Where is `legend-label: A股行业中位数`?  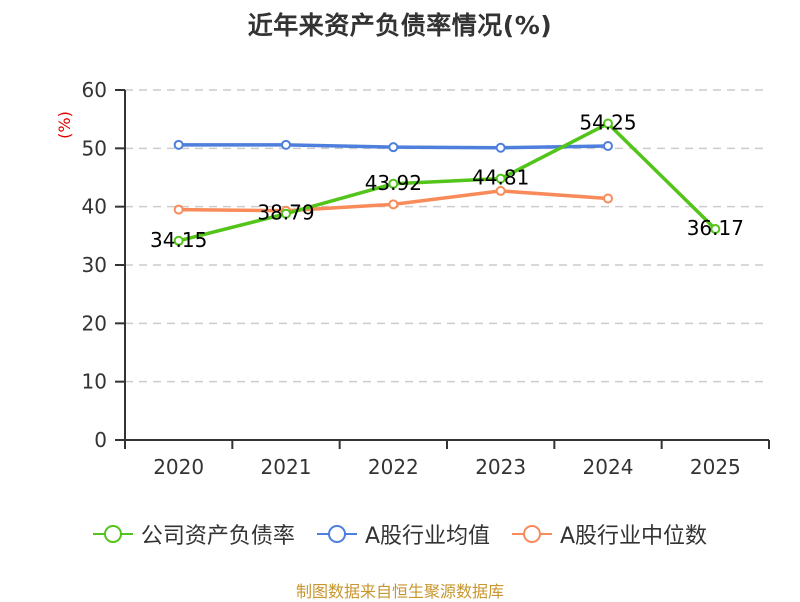
legend-label: A股行业中位数 is located at coordinates (634, 536).